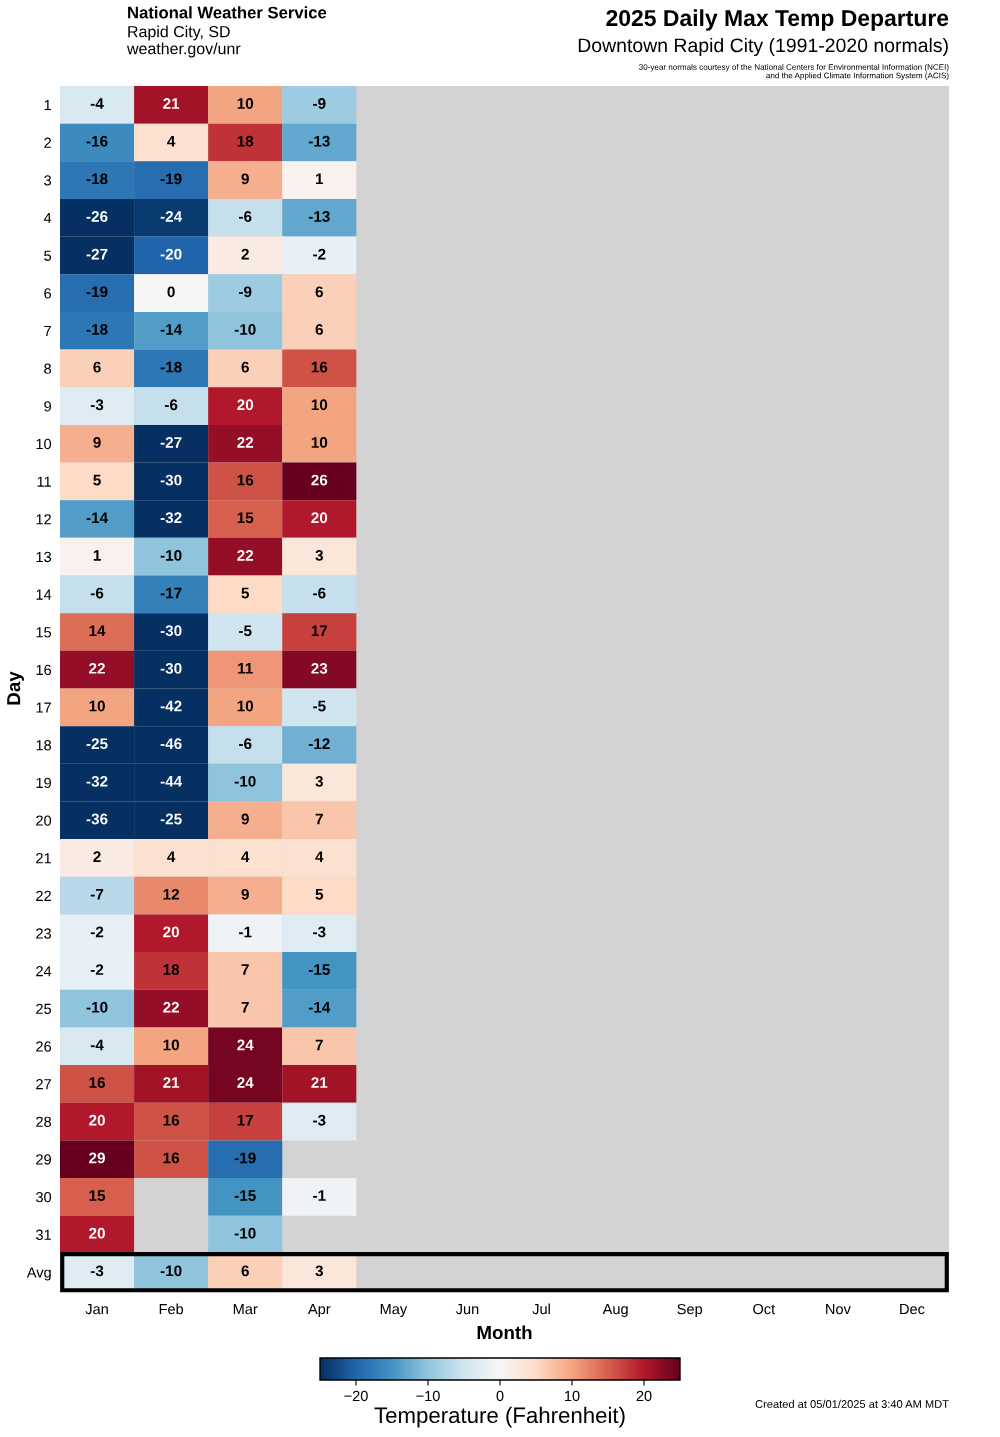 The height and width of the screenshot is (1437, 1000). Describe the element at coordinates (690, 1310) in the screenshot. I see `x-tick-label: Sep` at that location.